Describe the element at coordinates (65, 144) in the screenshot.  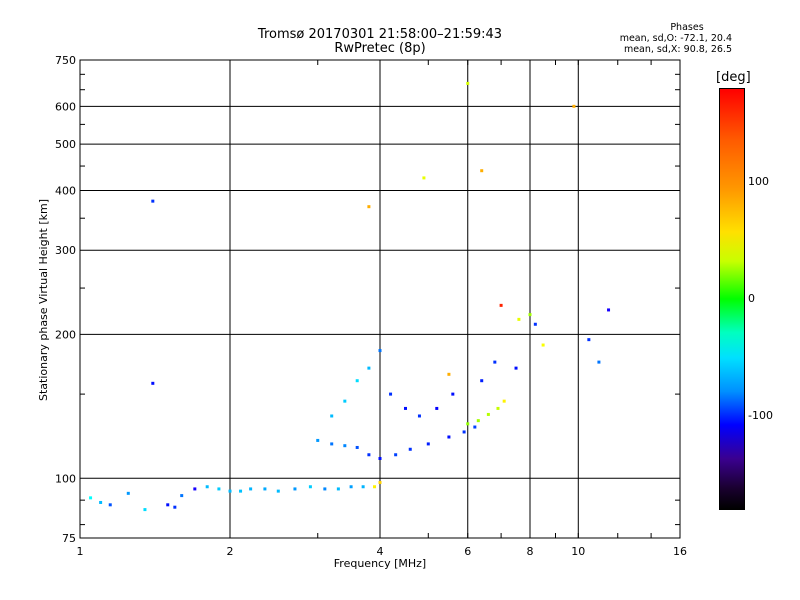
I see `y-tick-label: 500` at that location.